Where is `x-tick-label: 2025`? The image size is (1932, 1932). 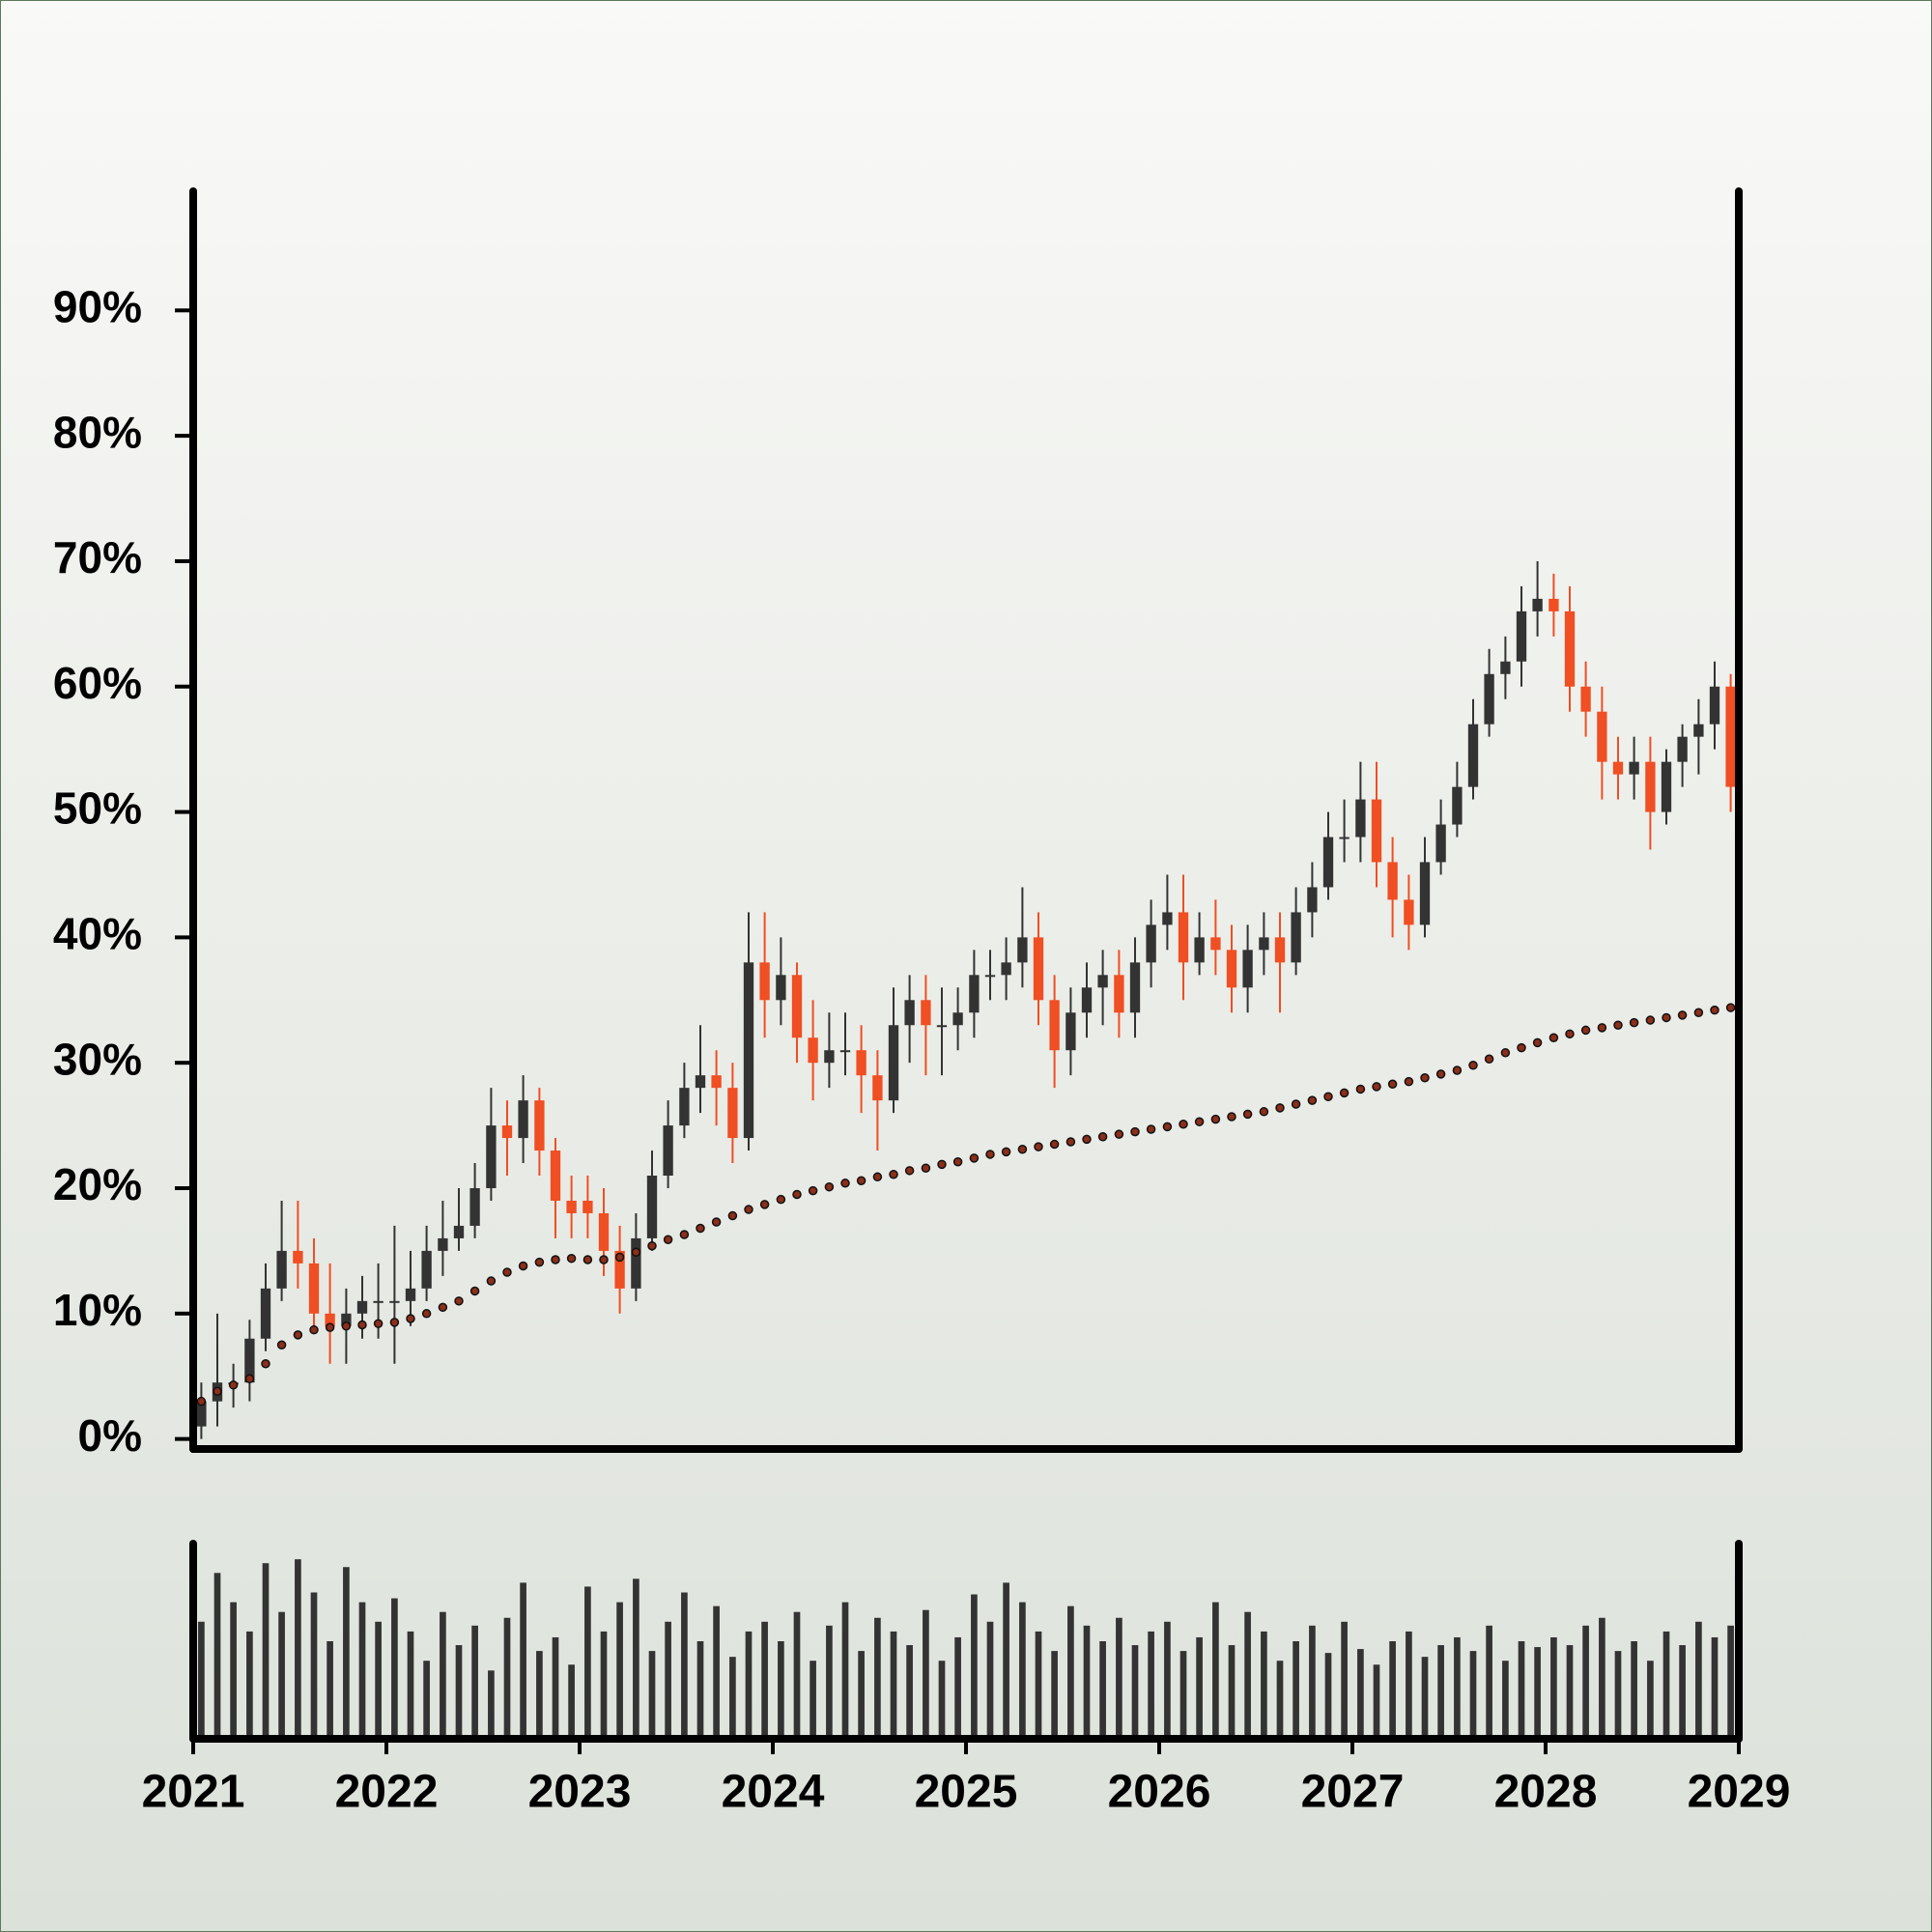
x-tick-label: 2025 is located at coordinates (966, 1792).